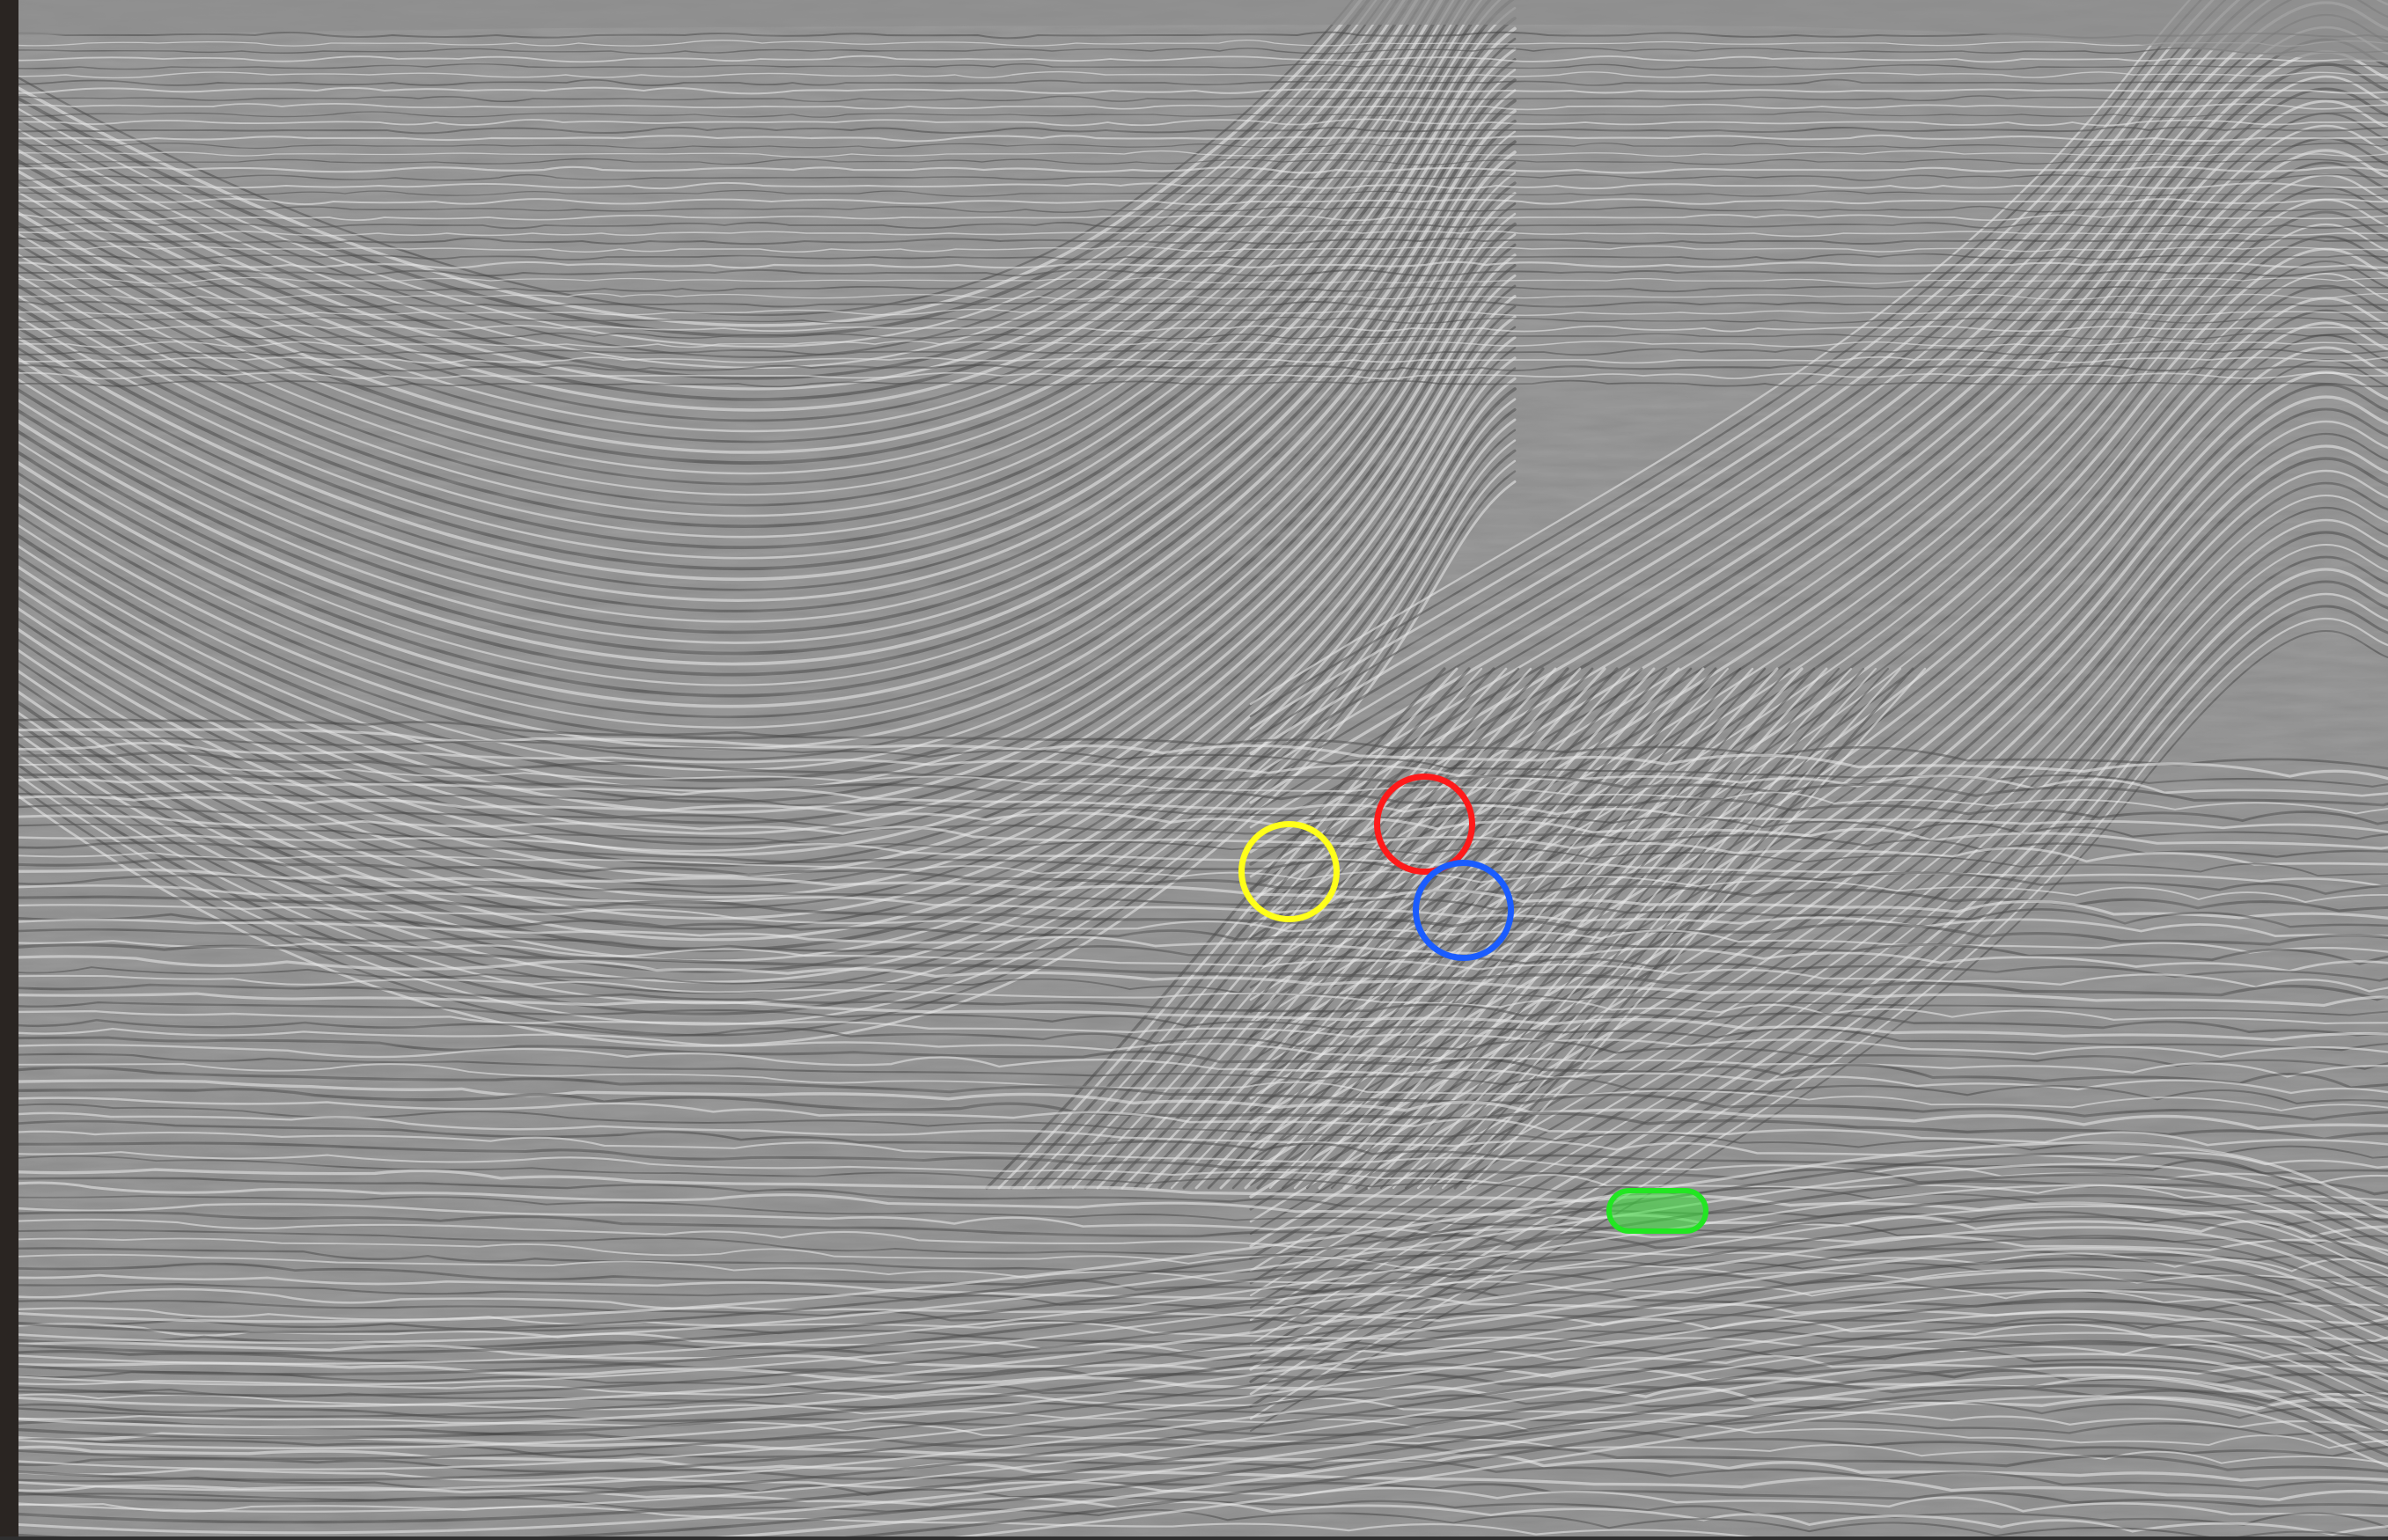 The image size is (2388, 1540). I want to click on green-capsule-marker, so click(1657, 1211).